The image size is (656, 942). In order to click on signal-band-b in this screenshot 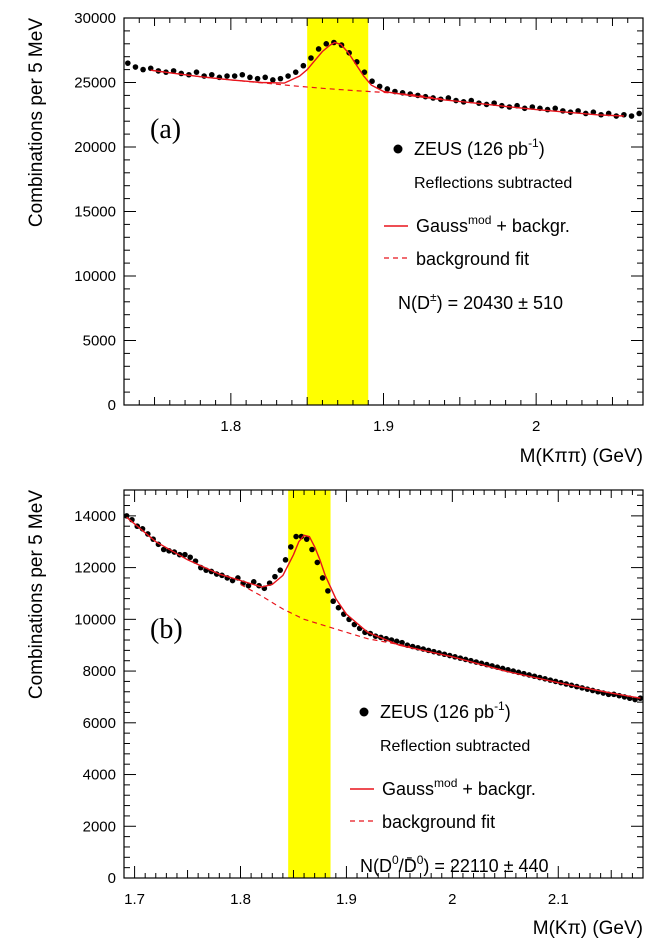, I will do `click(309, 684)`.